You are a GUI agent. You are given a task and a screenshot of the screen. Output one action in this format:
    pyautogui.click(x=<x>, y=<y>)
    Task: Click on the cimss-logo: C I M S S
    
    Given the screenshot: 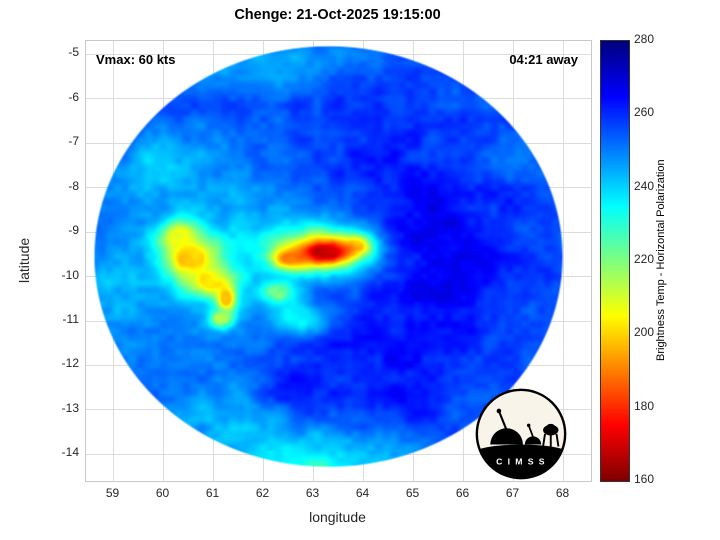 What is the action you would take?
    pyautogui.click(x=521, y=434)
    